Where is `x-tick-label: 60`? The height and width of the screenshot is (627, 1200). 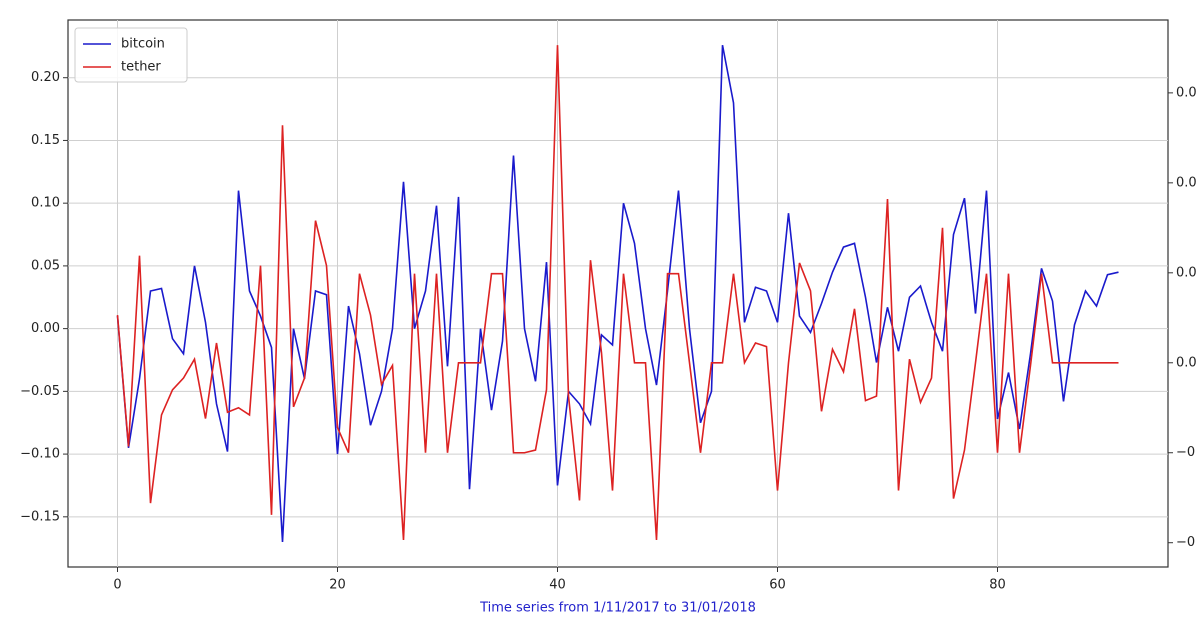
x-tick-label: 60 is located at coordinates (777, 585).